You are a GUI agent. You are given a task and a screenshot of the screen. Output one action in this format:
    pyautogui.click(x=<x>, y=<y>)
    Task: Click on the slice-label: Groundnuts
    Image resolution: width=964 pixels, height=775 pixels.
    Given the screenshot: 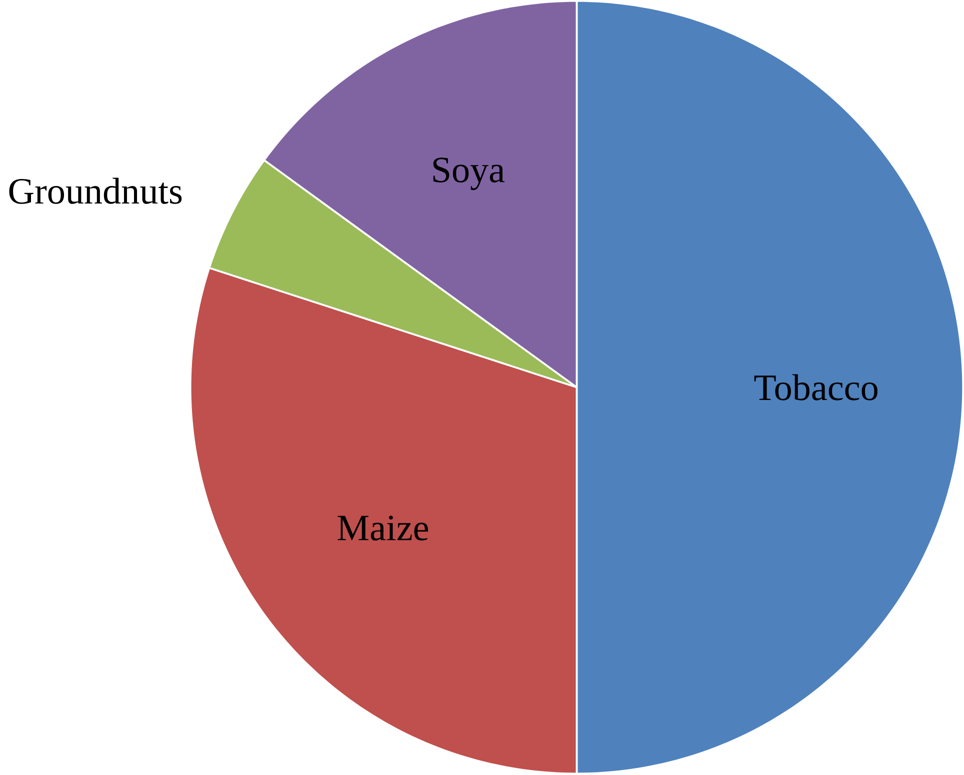 What is the action you would take?
    pyautogui.click(x=95, y=191)
    